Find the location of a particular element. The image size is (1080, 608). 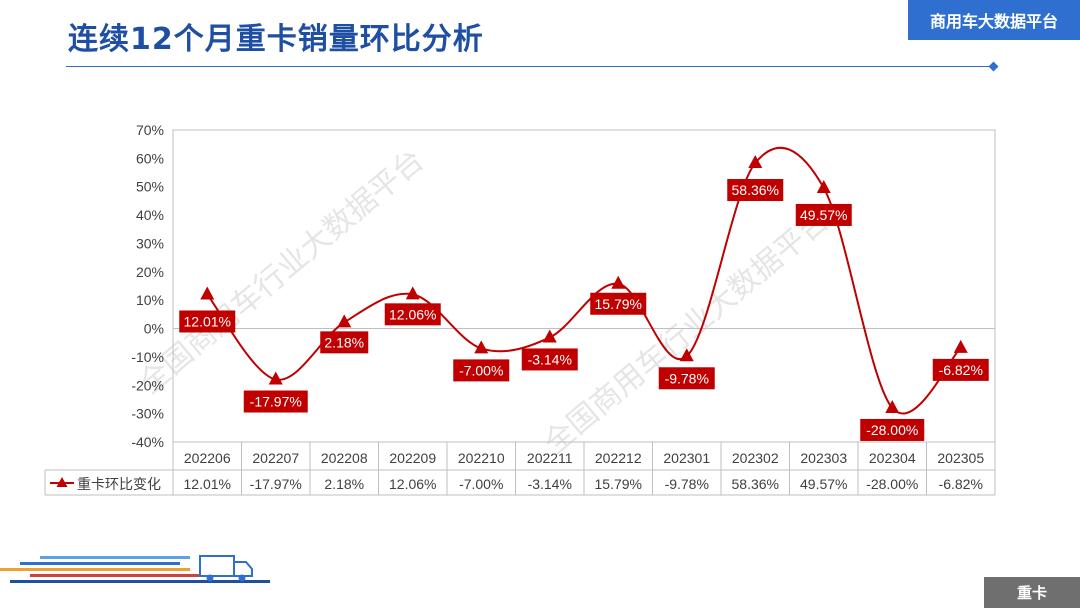

data-label: 15.79% is located at coordinates (618, 304).